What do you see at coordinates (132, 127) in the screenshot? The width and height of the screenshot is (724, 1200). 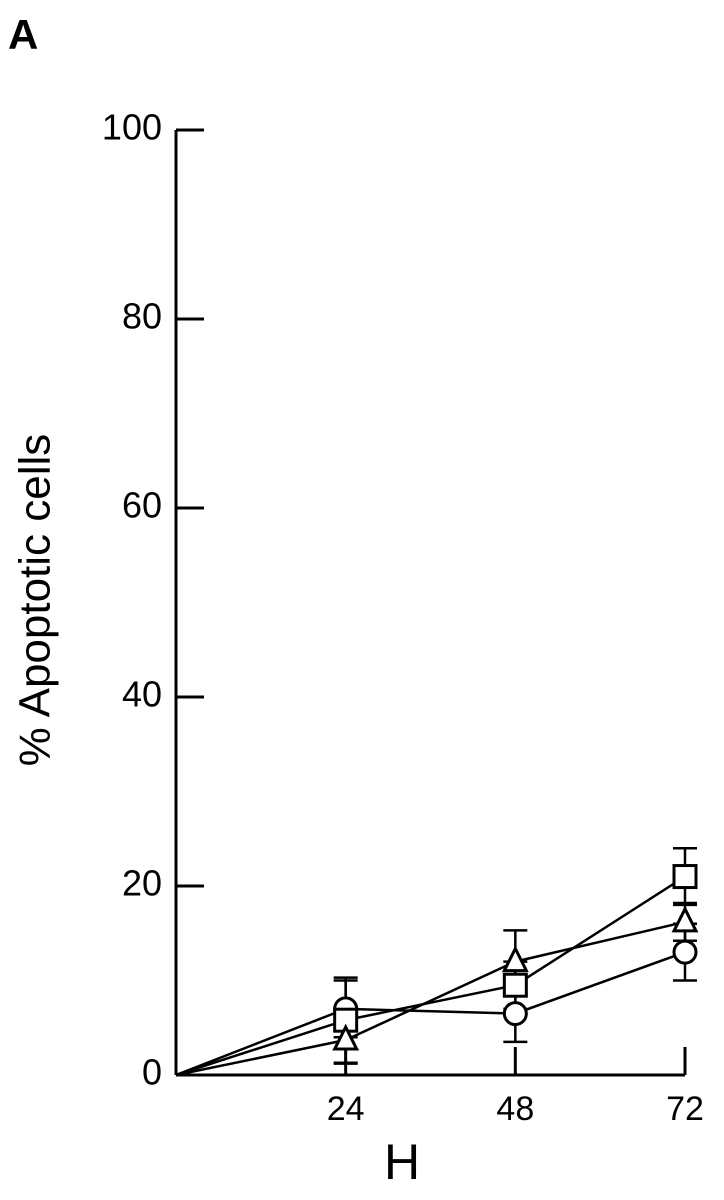 I see `y-tick-label: 100` at bounding box center [132, 127].